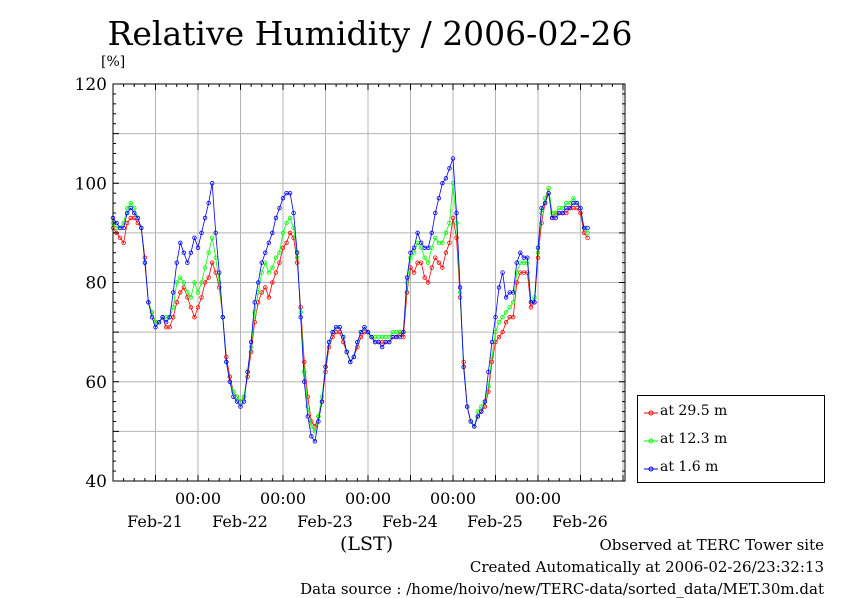  Describe the element at coordinates (694, 439) in the screenshot. I see `legend-label-12-3: at 12.3 m` at that location.